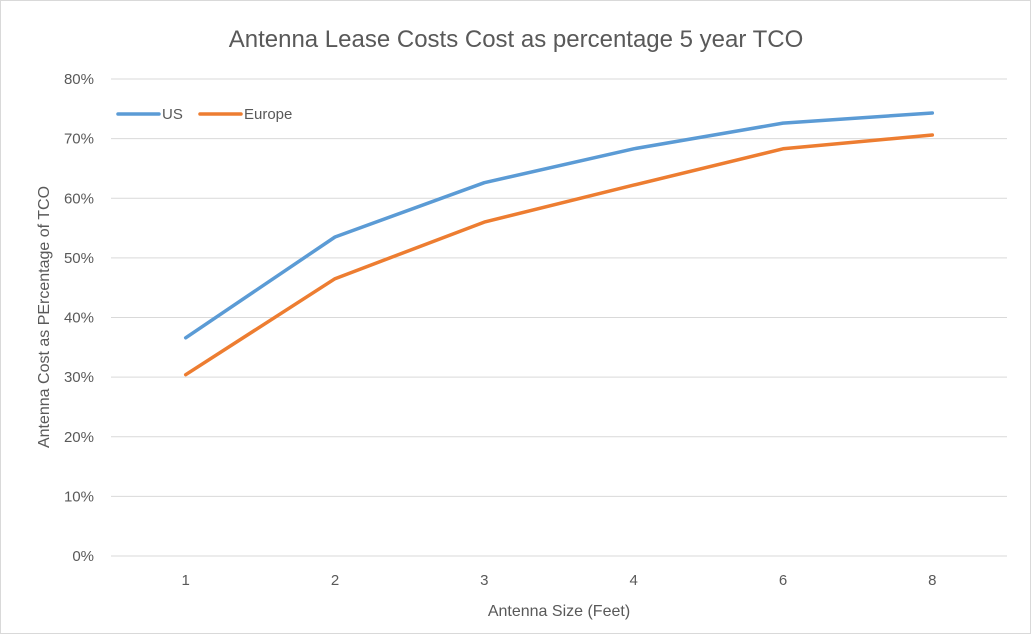  I want to click on y-tick-label: 0%, so click(83, 556).